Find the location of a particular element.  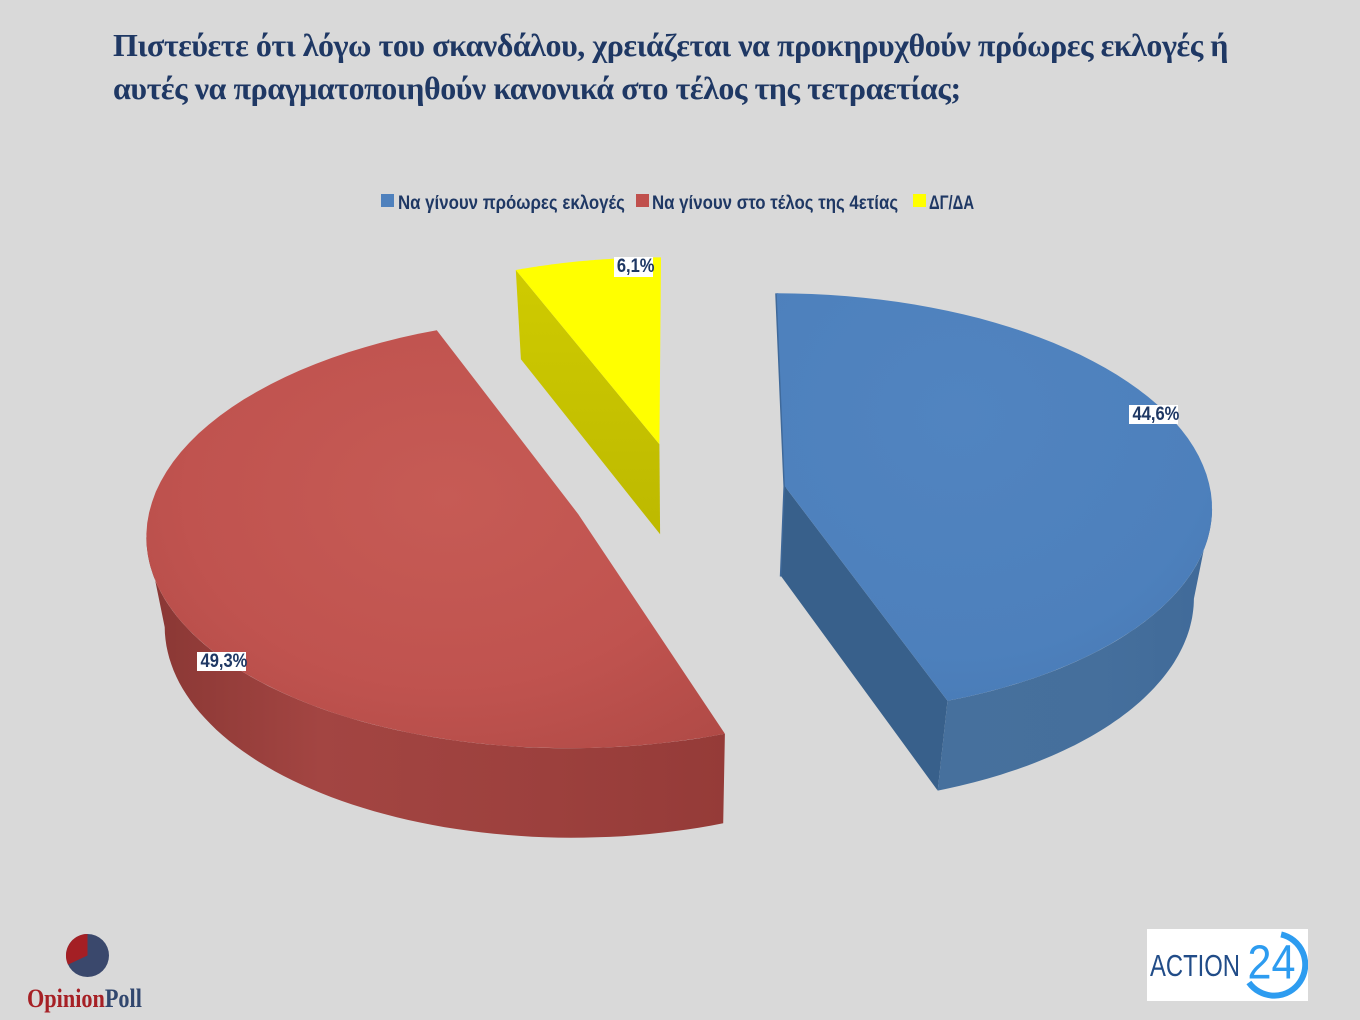

svg-text: 24 is located at coordinates (1272, 963).